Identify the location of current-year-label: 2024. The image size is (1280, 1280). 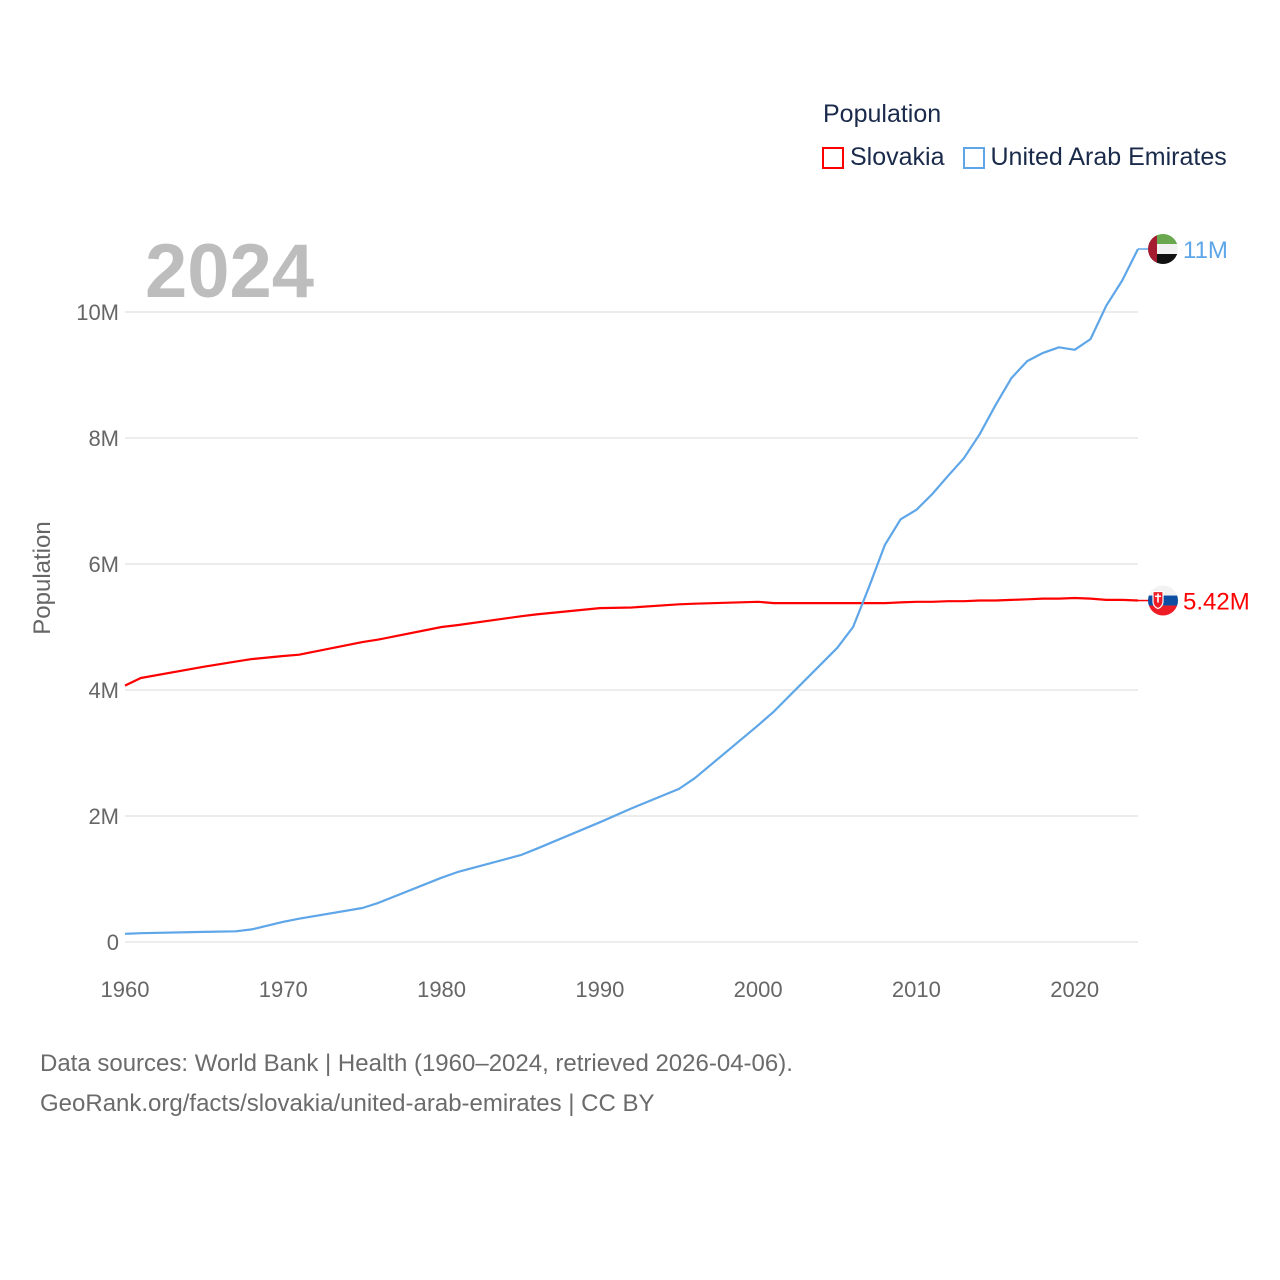
(230, 271).